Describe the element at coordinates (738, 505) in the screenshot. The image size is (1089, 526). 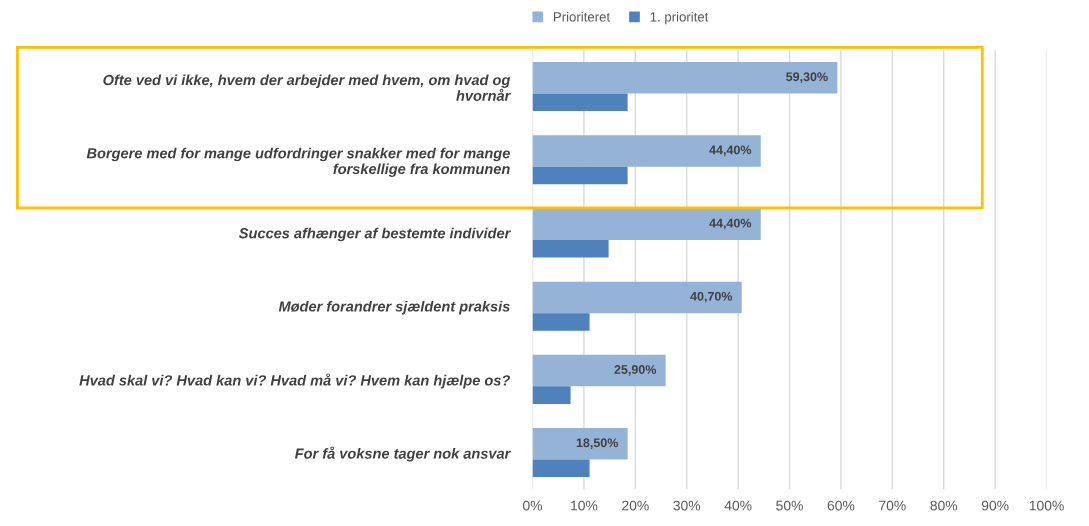
I see `x-tick-label: 40%` at that location.